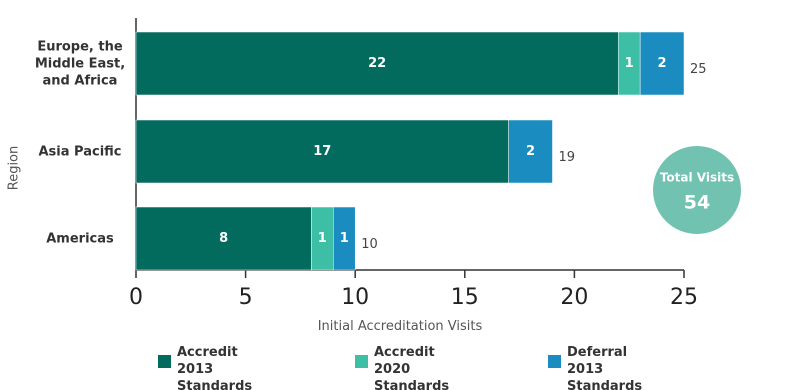 This screenshot has height=390, width=800. What do you see at coordinates (80, 63) in the screenshot?
I see `y-tick-label: Europe, the Middle East, and Africa` at bounding box center [80, 63].